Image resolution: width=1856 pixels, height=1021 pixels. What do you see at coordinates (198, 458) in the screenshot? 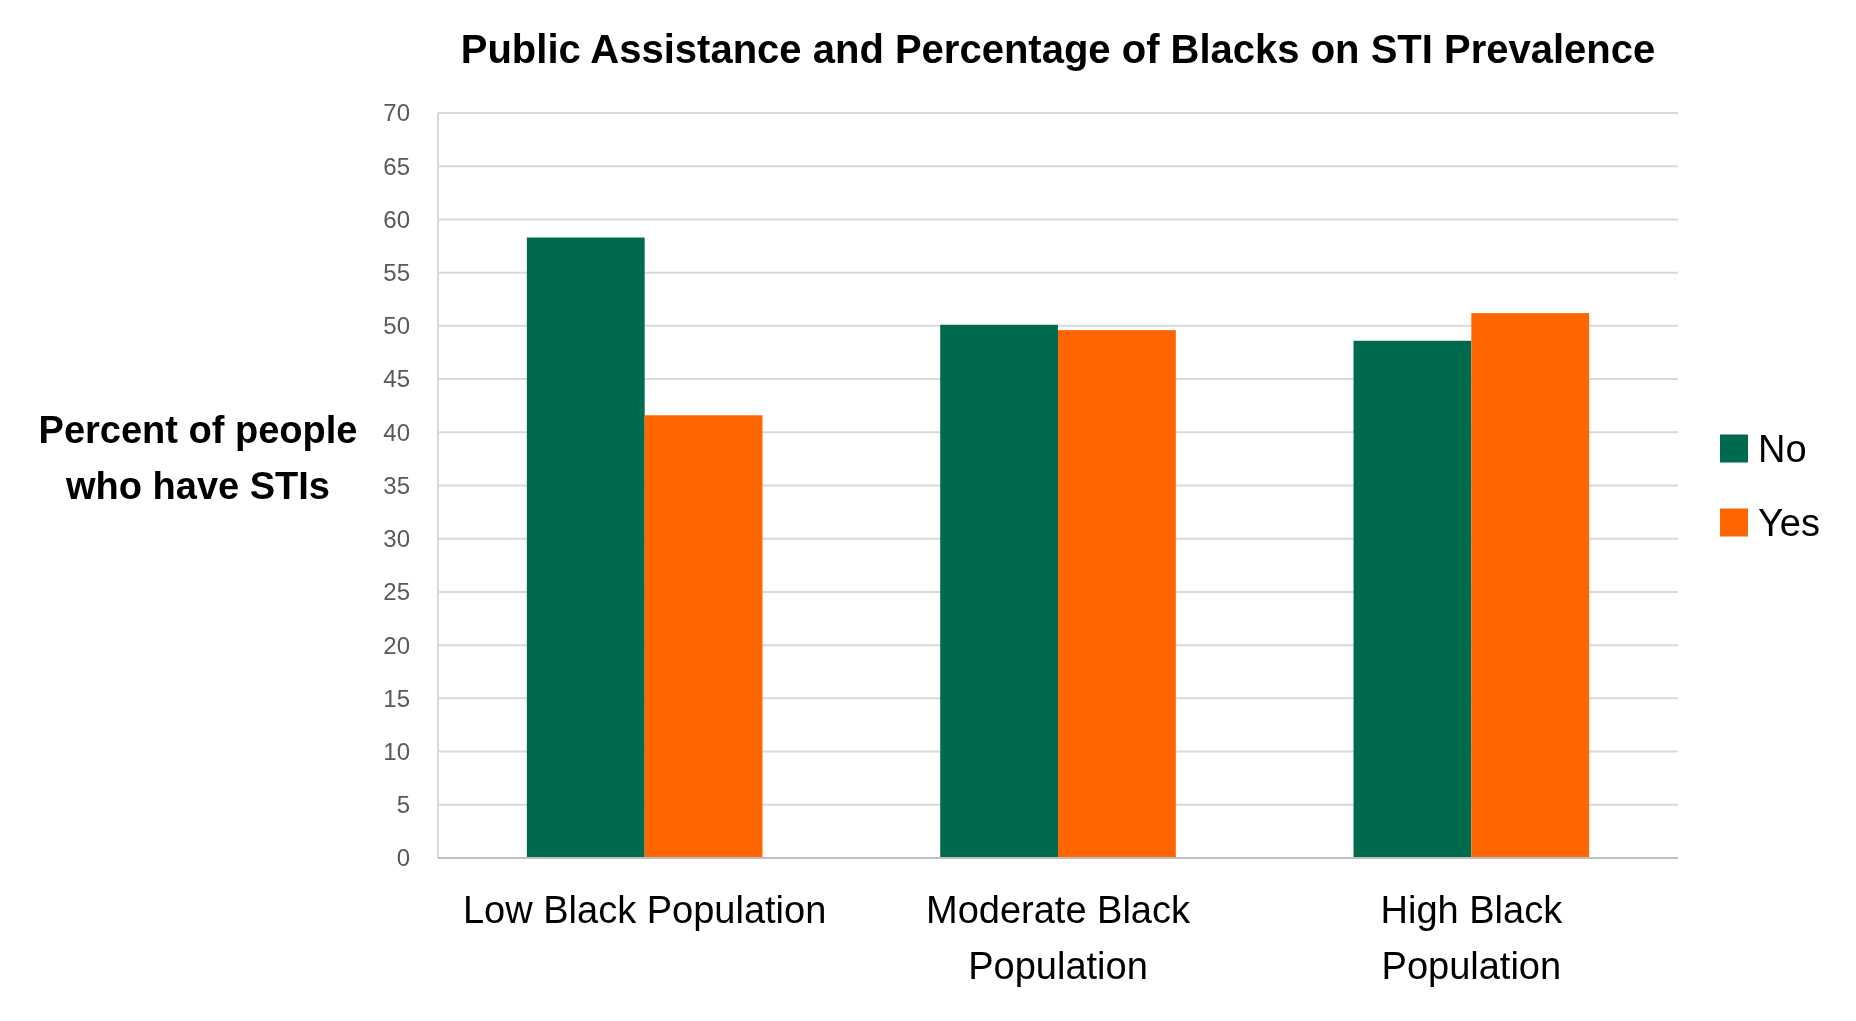
I see `y-axis-title: Percent of people who have STIs` at bounding box center [198, 458].